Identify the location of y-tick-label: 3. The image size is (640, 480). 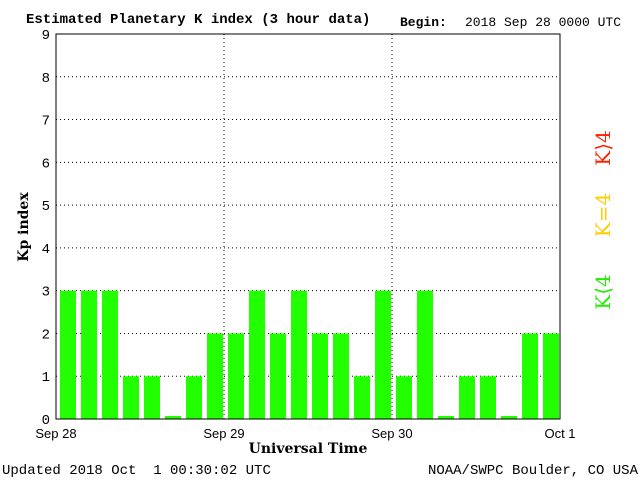
(46, 293).